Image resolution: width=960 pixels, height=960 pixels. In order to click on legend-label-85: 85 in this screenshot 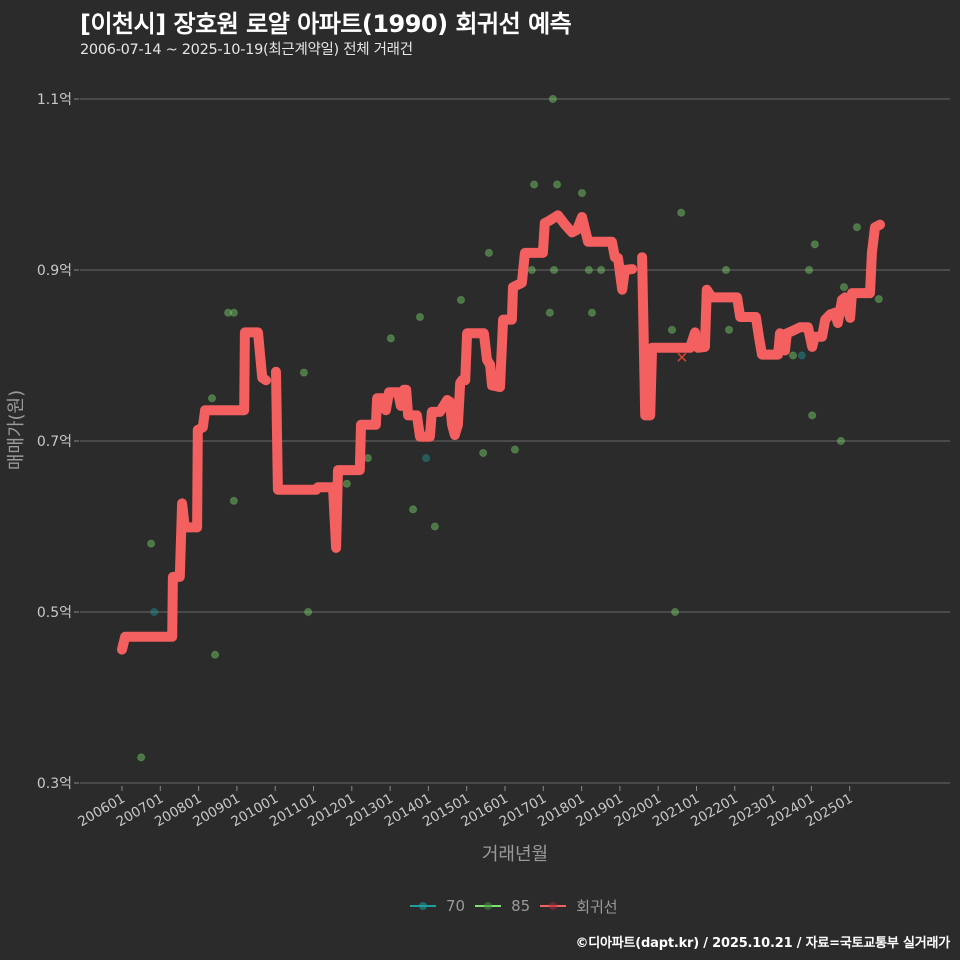, I will do `click(521, 906)`.